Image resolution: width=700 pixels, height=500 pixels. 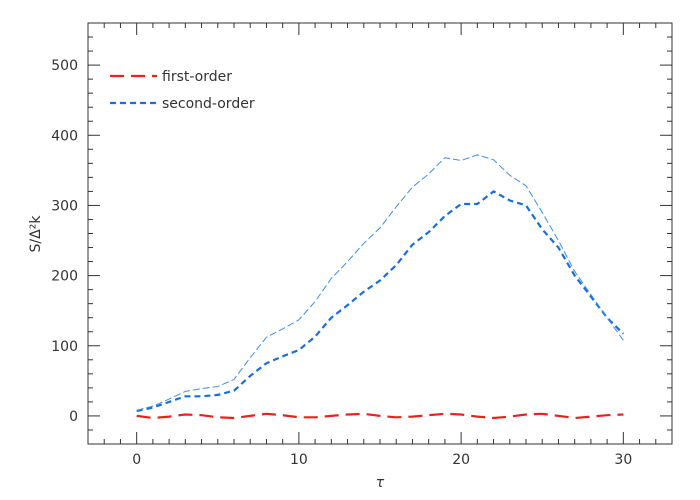 What do you see at coordinates (380, 483) in the screenshot?
I see `x-axis-label: τ` at bounding box center [380, 483].